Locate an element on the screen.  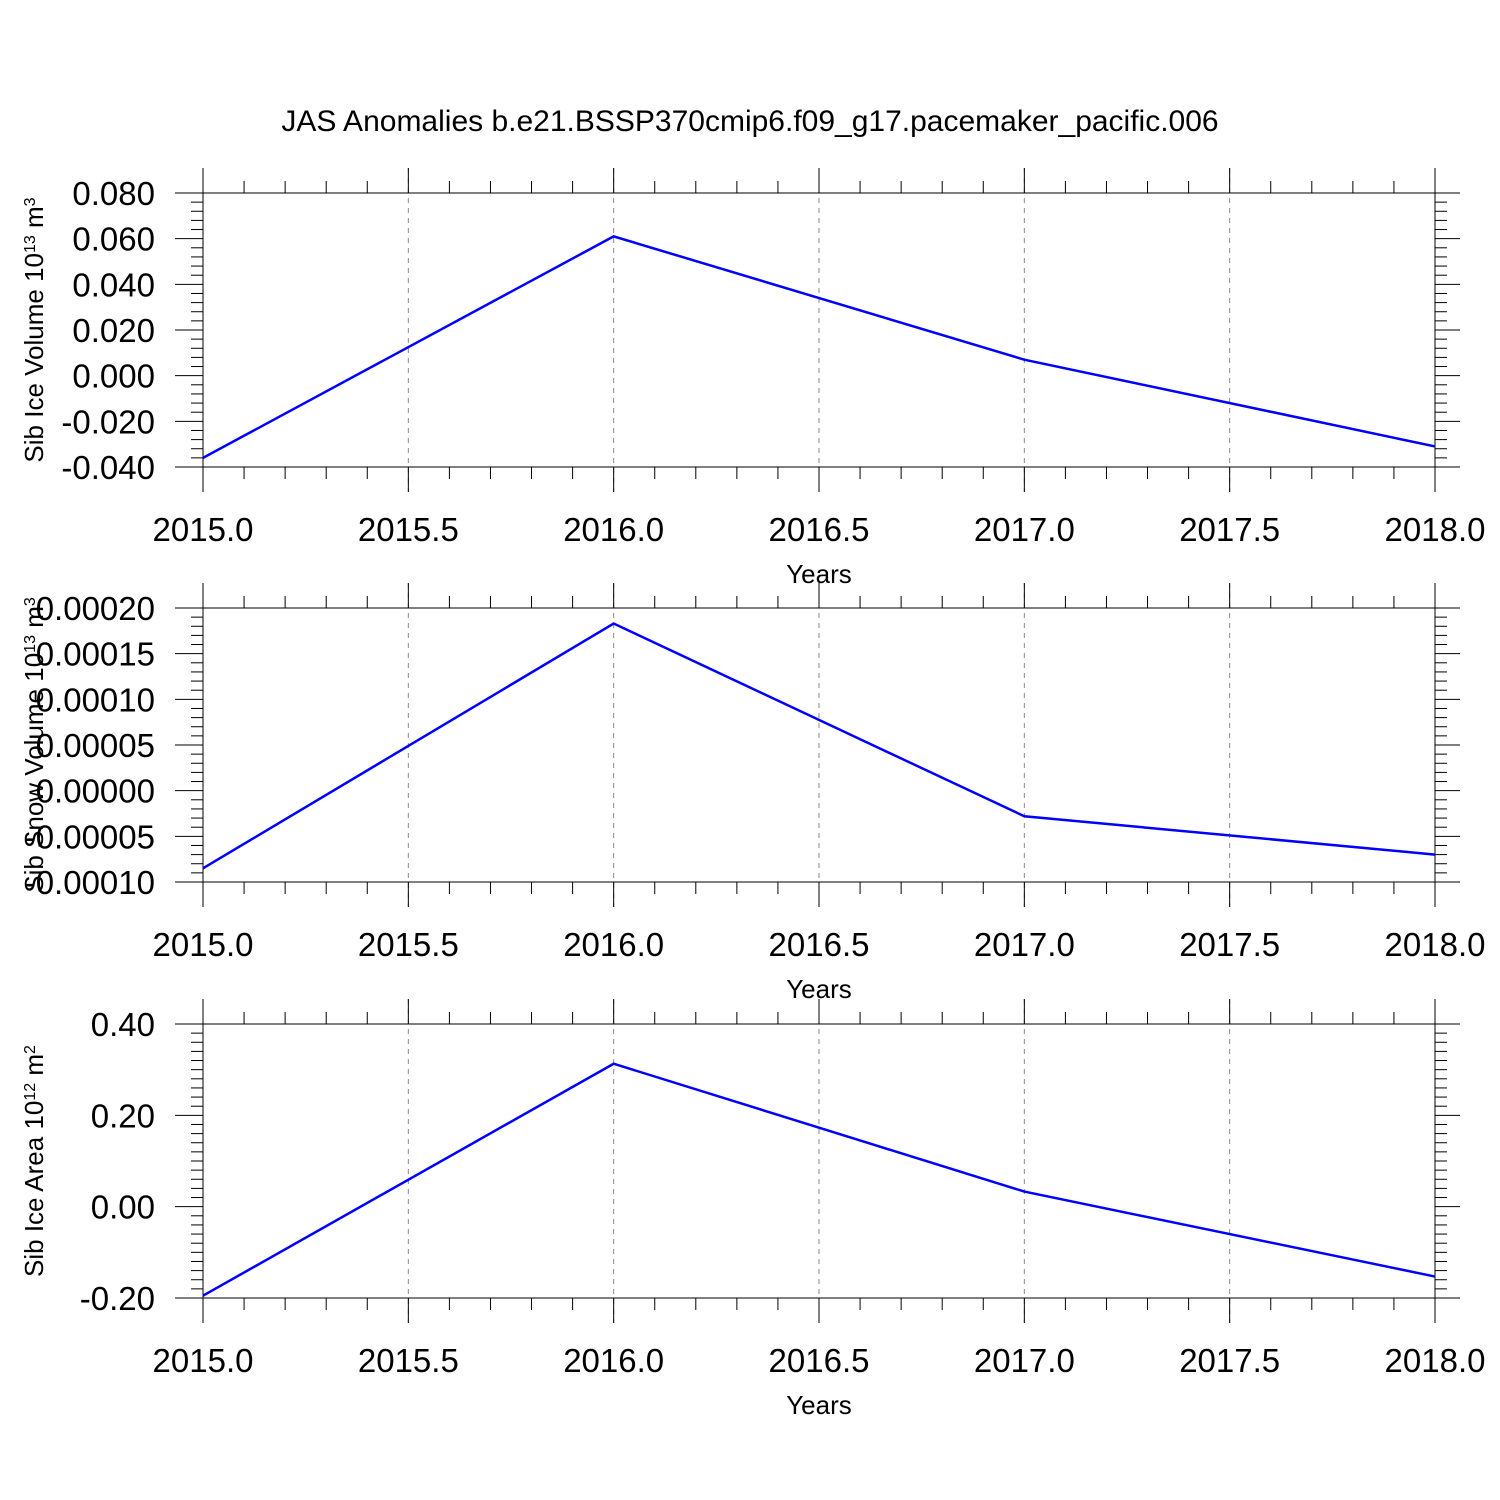
y-tick-label: 0.20 is located at coordinates (123, 1115).